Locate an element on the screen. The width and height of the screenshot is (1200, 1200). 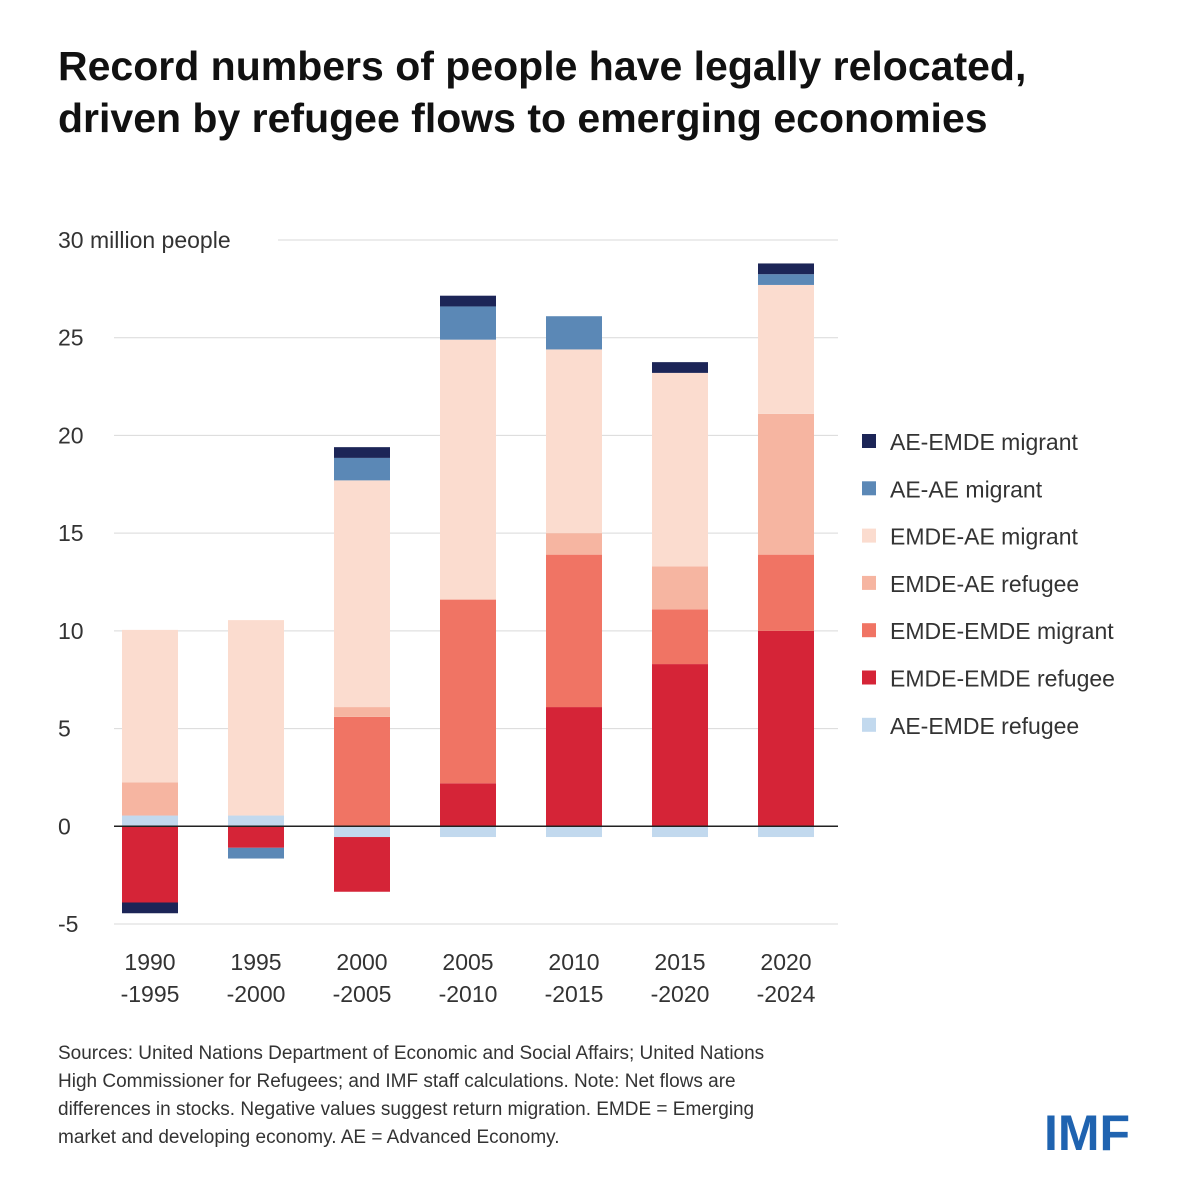
x-tick-label: 1995 is located at coordinates (255, 962).